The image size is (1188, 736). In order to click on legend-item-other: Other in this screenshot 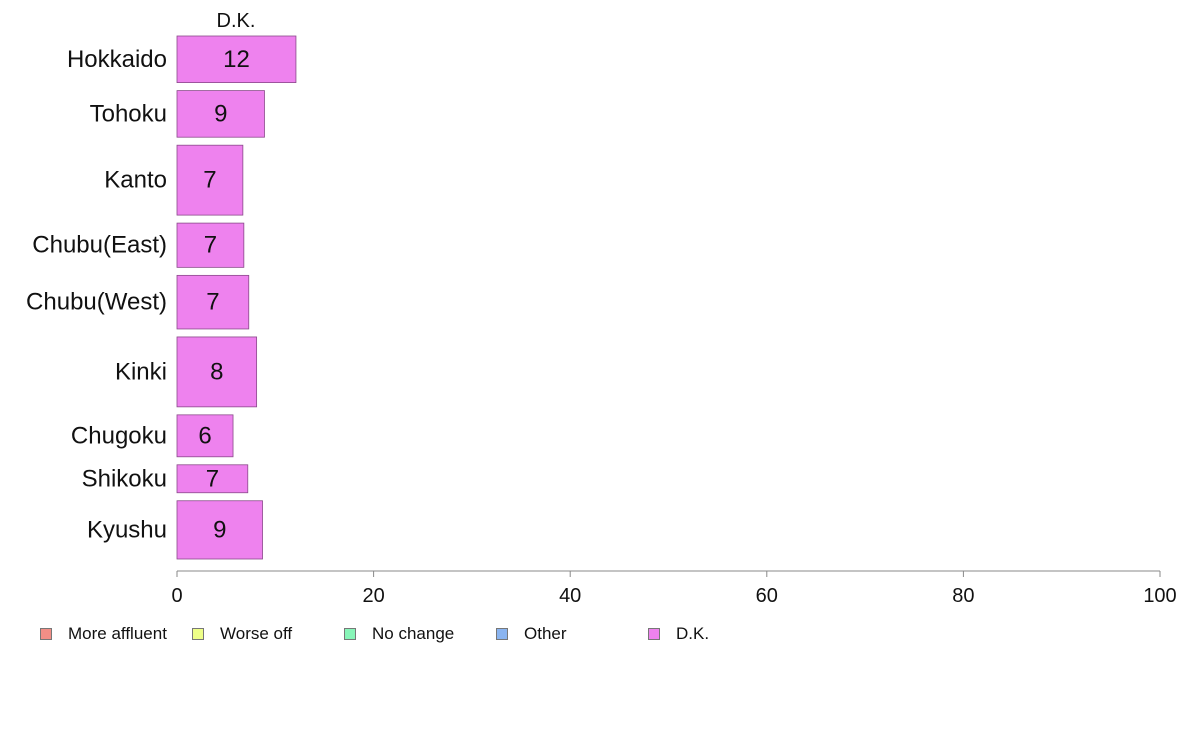, I will do `click(531, 634)`.